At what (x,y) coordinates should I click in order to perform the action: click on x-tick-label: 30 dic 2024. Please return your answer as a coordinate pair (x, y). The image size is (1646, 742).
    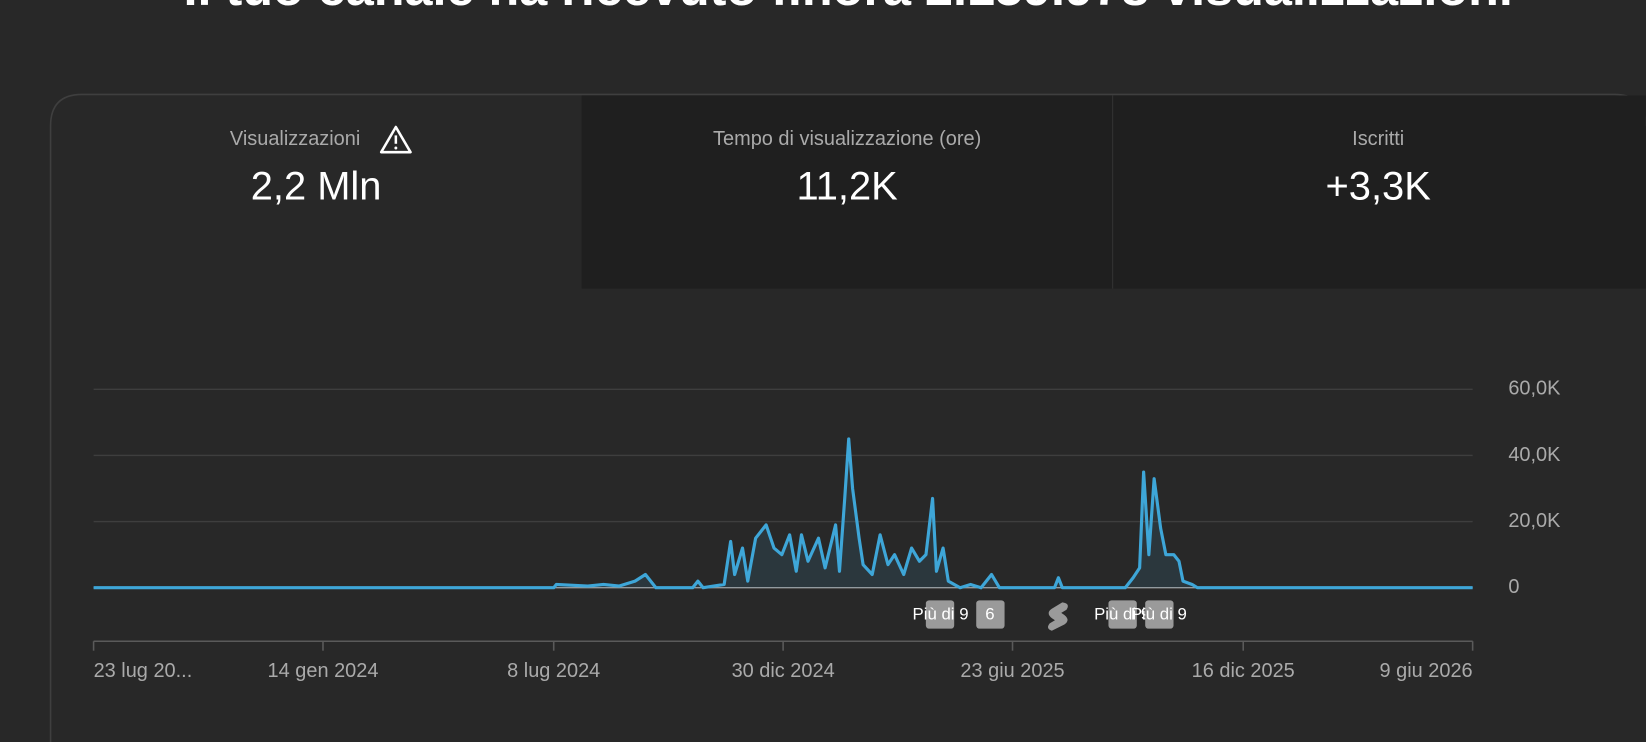
    Looking at the image, I should click on (783, 671).